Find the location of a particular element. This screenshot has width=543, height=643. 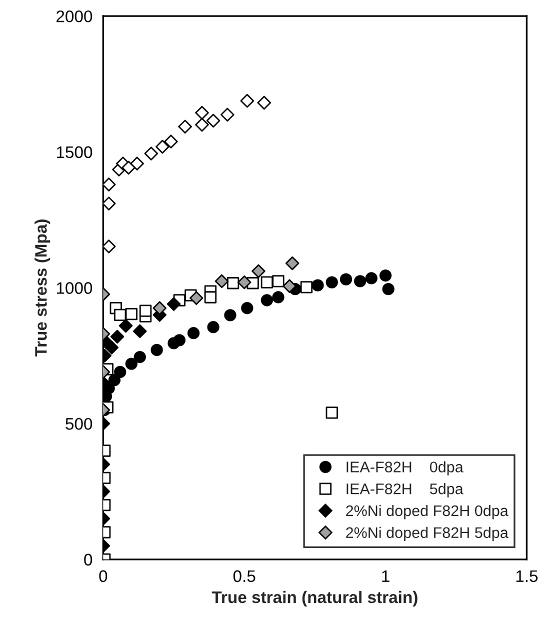

y-tick-label: 2000 is located at coordinates (74, 16).